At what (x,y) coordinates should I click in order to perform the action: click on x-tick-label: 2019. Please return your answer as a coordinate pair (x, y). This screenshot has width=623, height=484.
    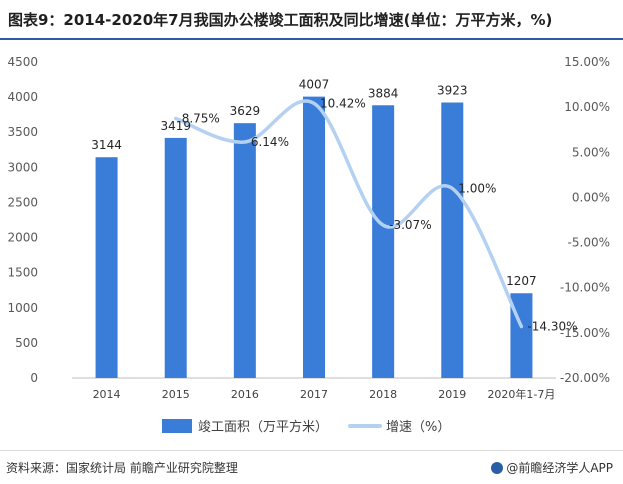
    Looking at the image, I should click on (452, 394).